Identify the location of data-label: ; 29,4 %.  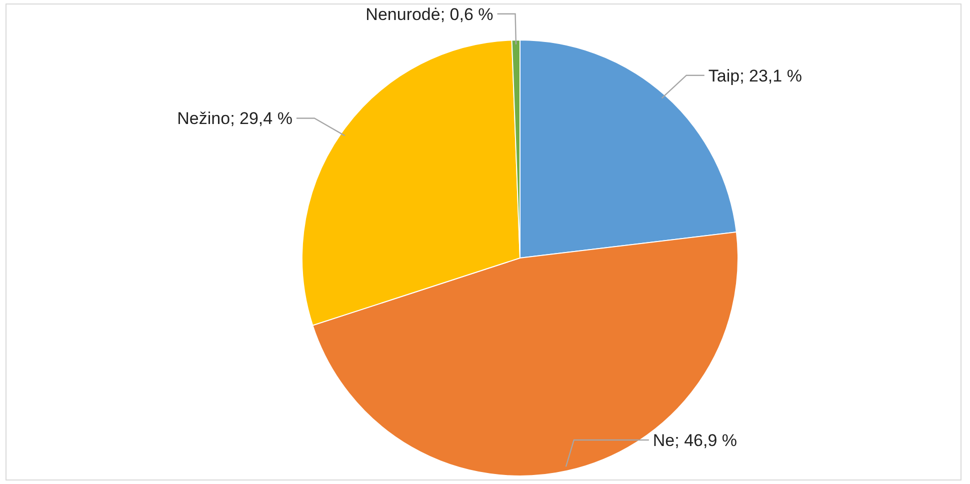
(261, 118).